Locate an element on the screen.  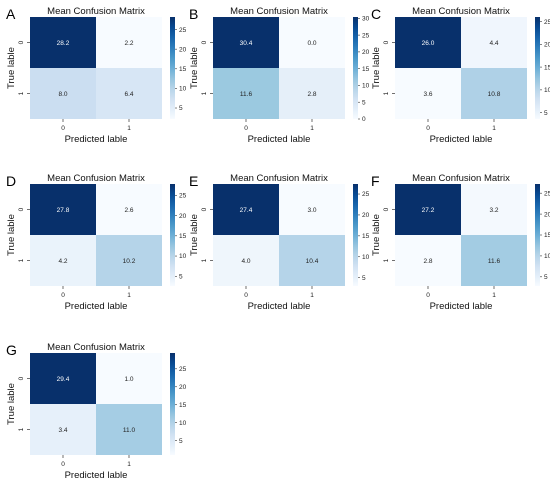
cell-value-label: 1.0 is located at coordinates (128, 379).